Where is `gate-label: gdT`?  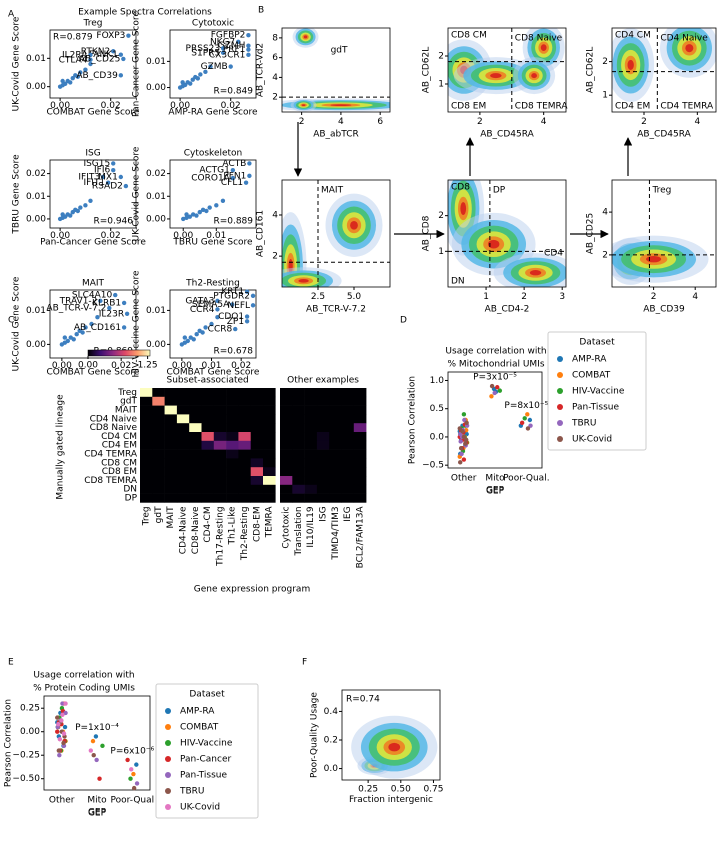 gate-label: gdT is located at coordinates (339, 51).